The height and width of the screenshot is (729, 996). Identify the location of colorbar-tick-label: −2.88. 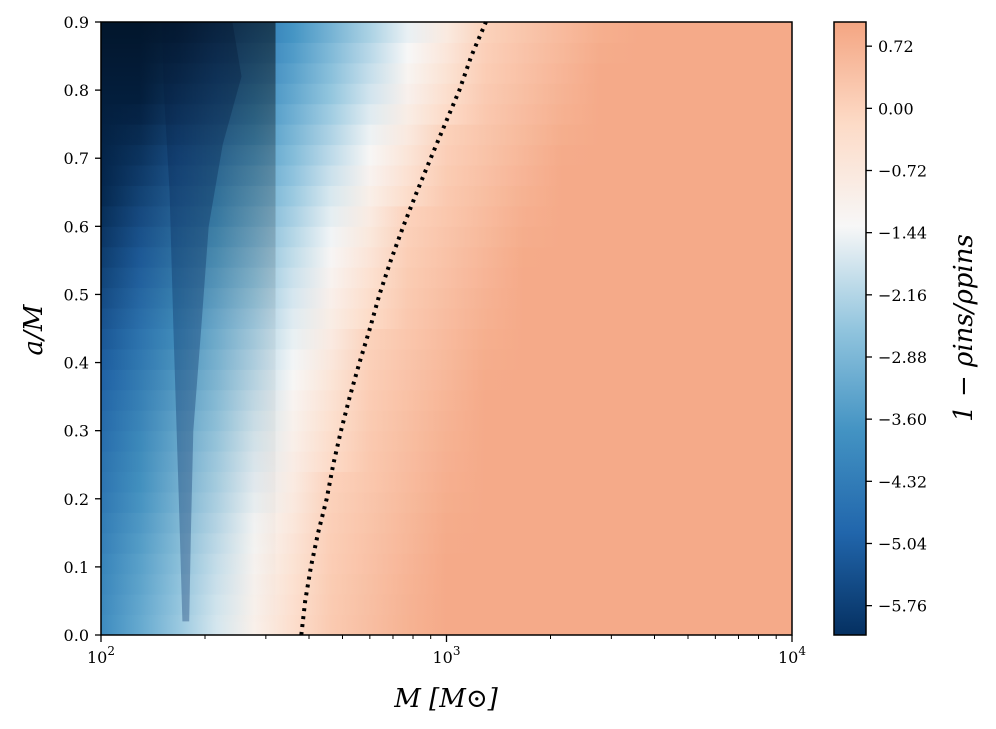
(902, 357).